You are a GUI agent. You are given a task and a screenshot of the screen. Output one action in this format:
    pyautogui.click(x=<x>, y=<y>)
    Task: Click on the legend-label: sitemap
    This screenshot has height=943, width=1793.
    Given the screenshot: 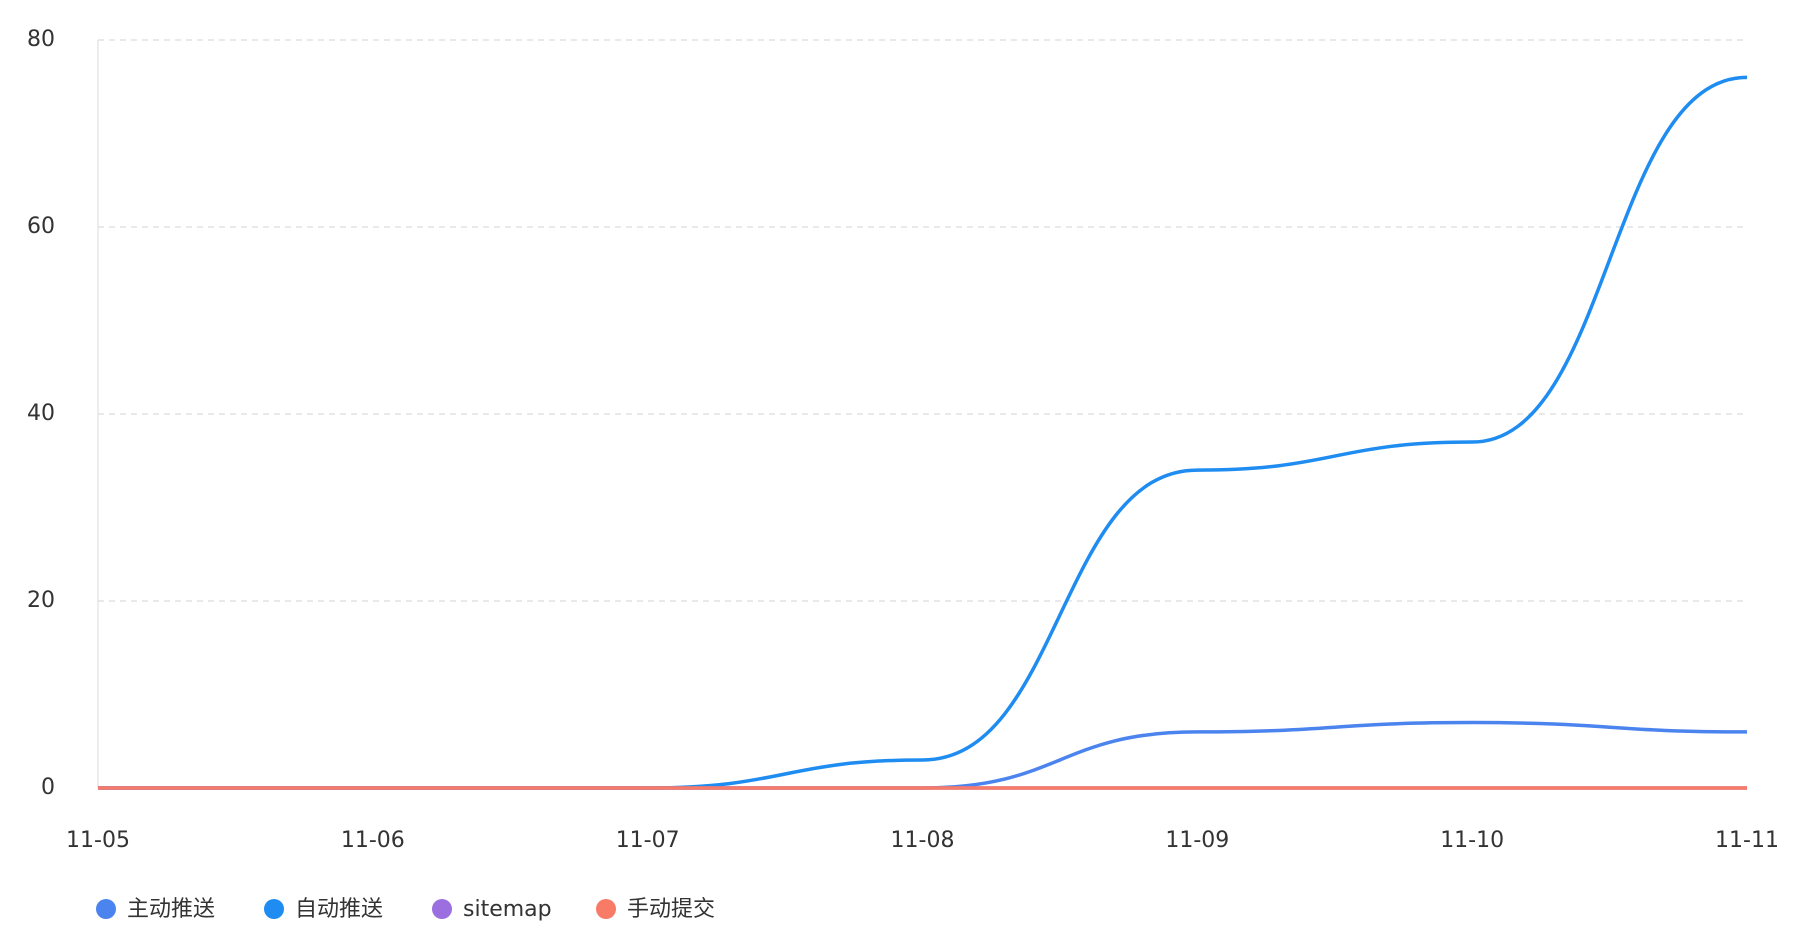 What is the action you would take?
    pyautogui.click(x=507, y=909)
    